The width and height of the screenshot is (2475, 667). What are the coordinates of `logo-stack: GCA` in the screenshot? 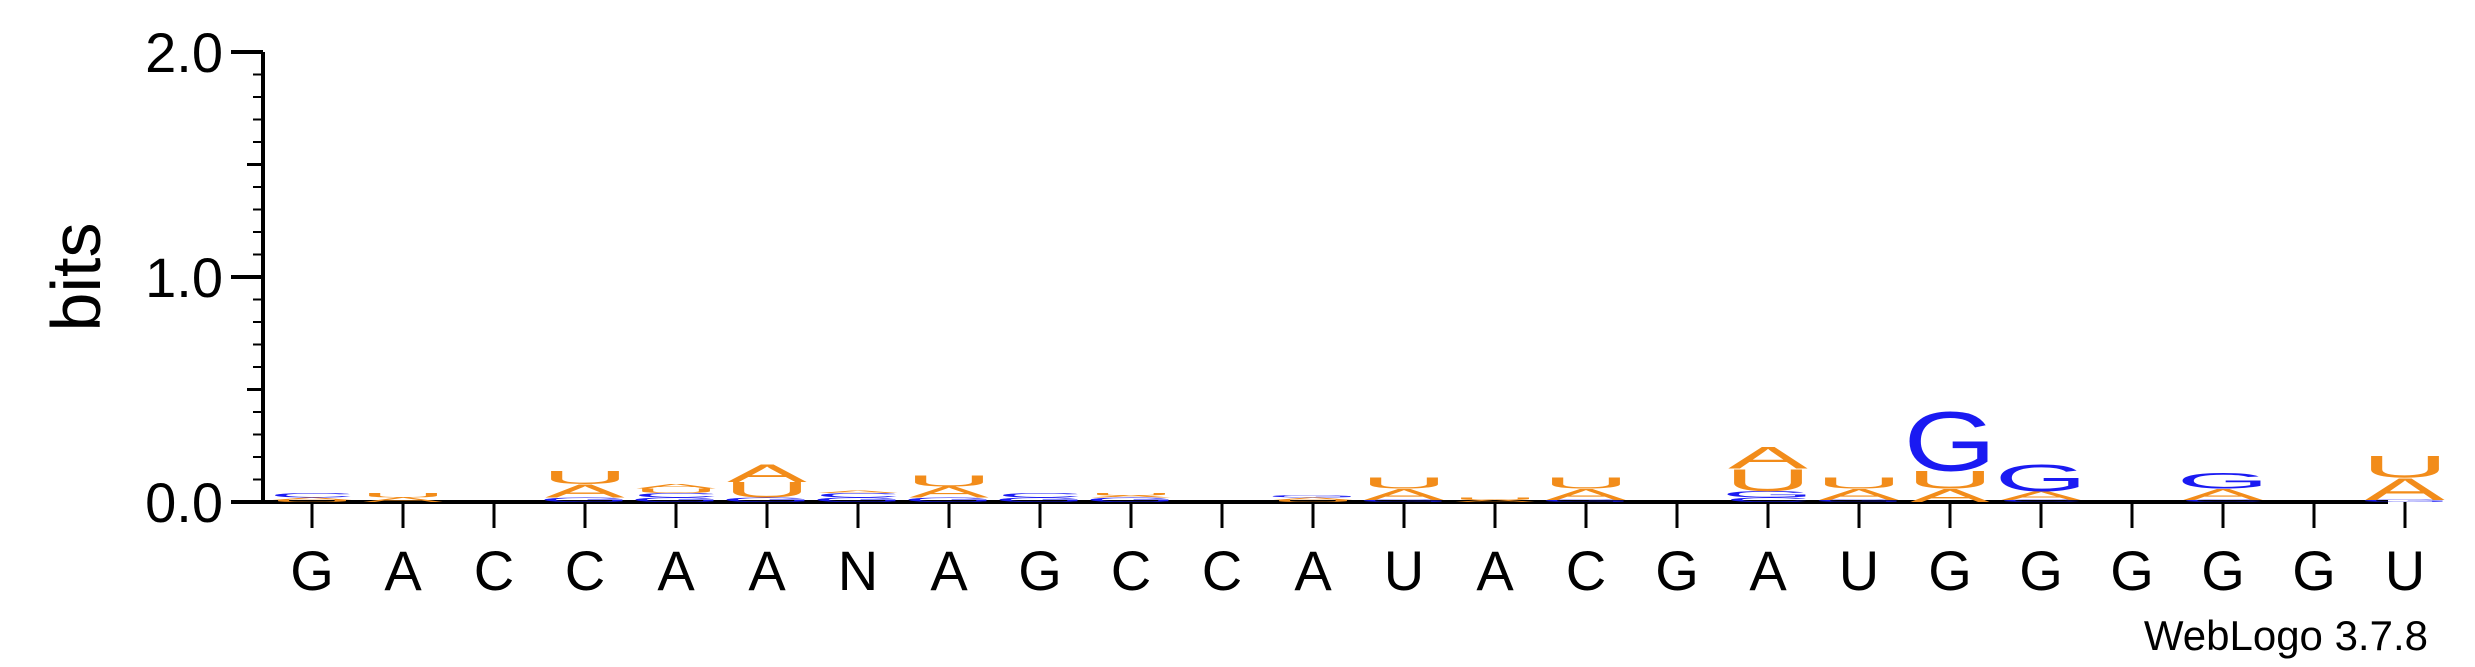 It's located at (858, 496).